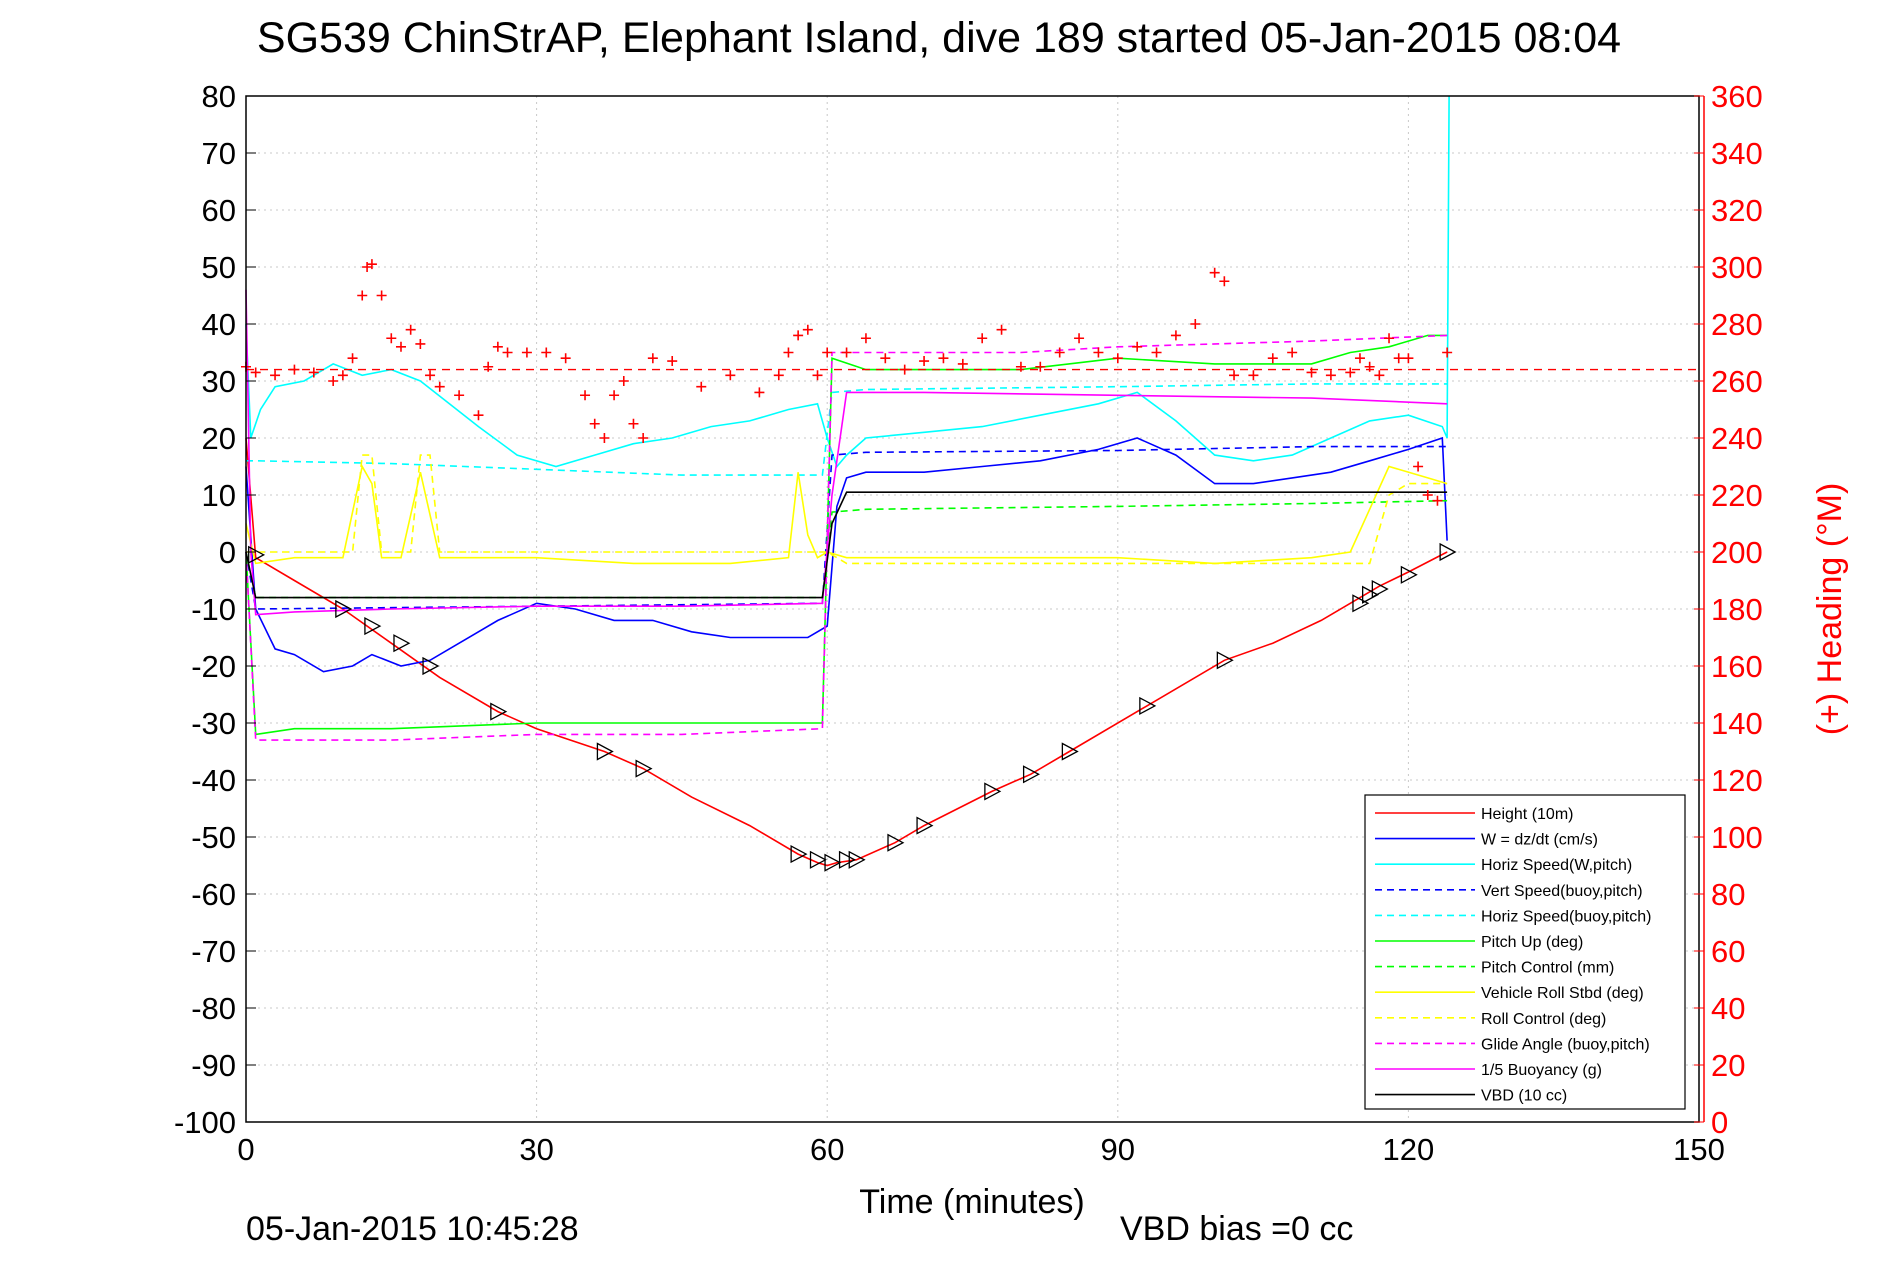  Describe the element at coordinates (1728, 894) in the screenshot. I see `right-tick-label: 80` at that location.